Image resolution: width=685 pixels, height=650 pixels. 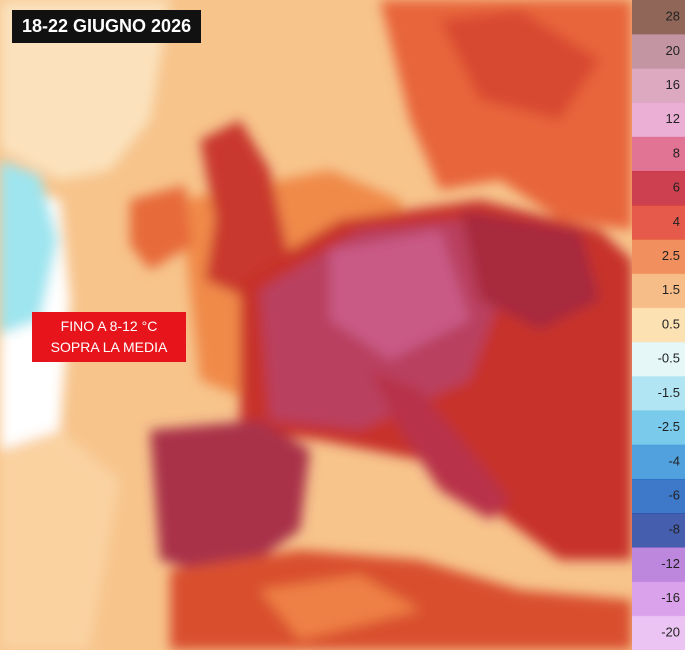 What do you see at coordinates (107, 26) in the screenshot?
I see `map-title: 18-22 GIUGNO 2026` at bounding box center [107, 26].